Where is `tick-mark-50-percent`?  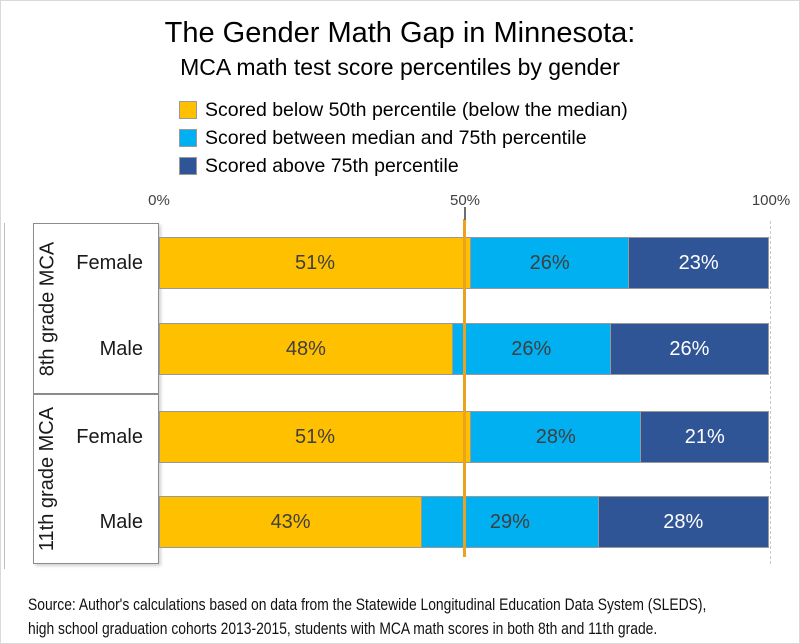 tick-mark-50-percent is located at coordinates (465, 213).